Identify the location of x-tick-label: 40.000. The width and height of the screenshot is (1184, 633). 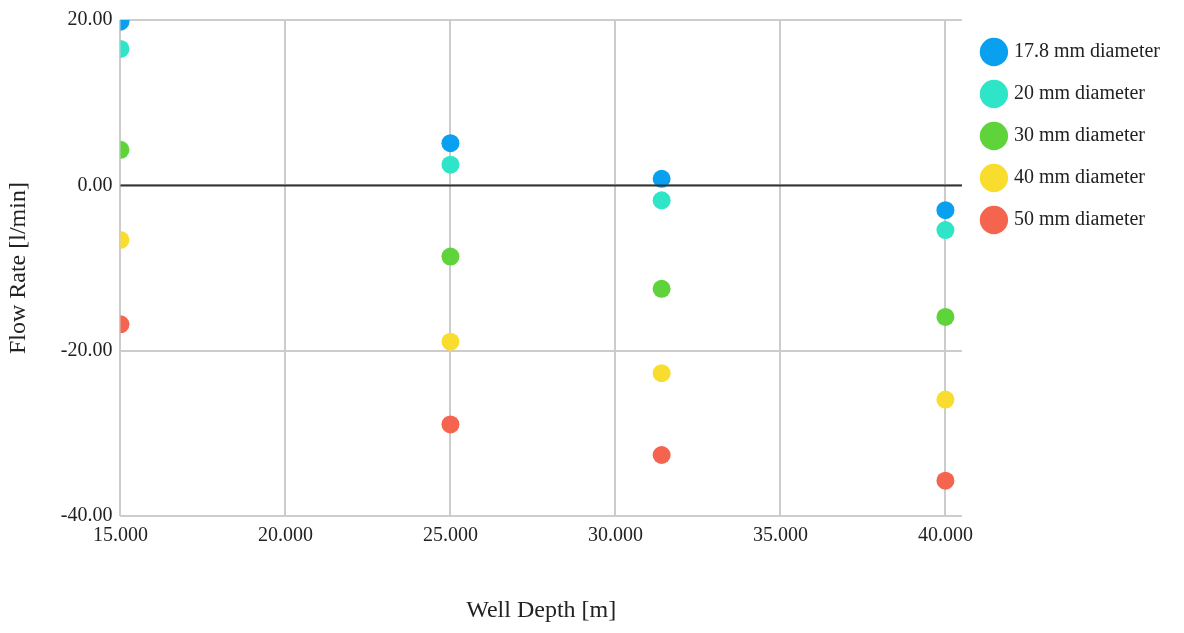
(945, 534).